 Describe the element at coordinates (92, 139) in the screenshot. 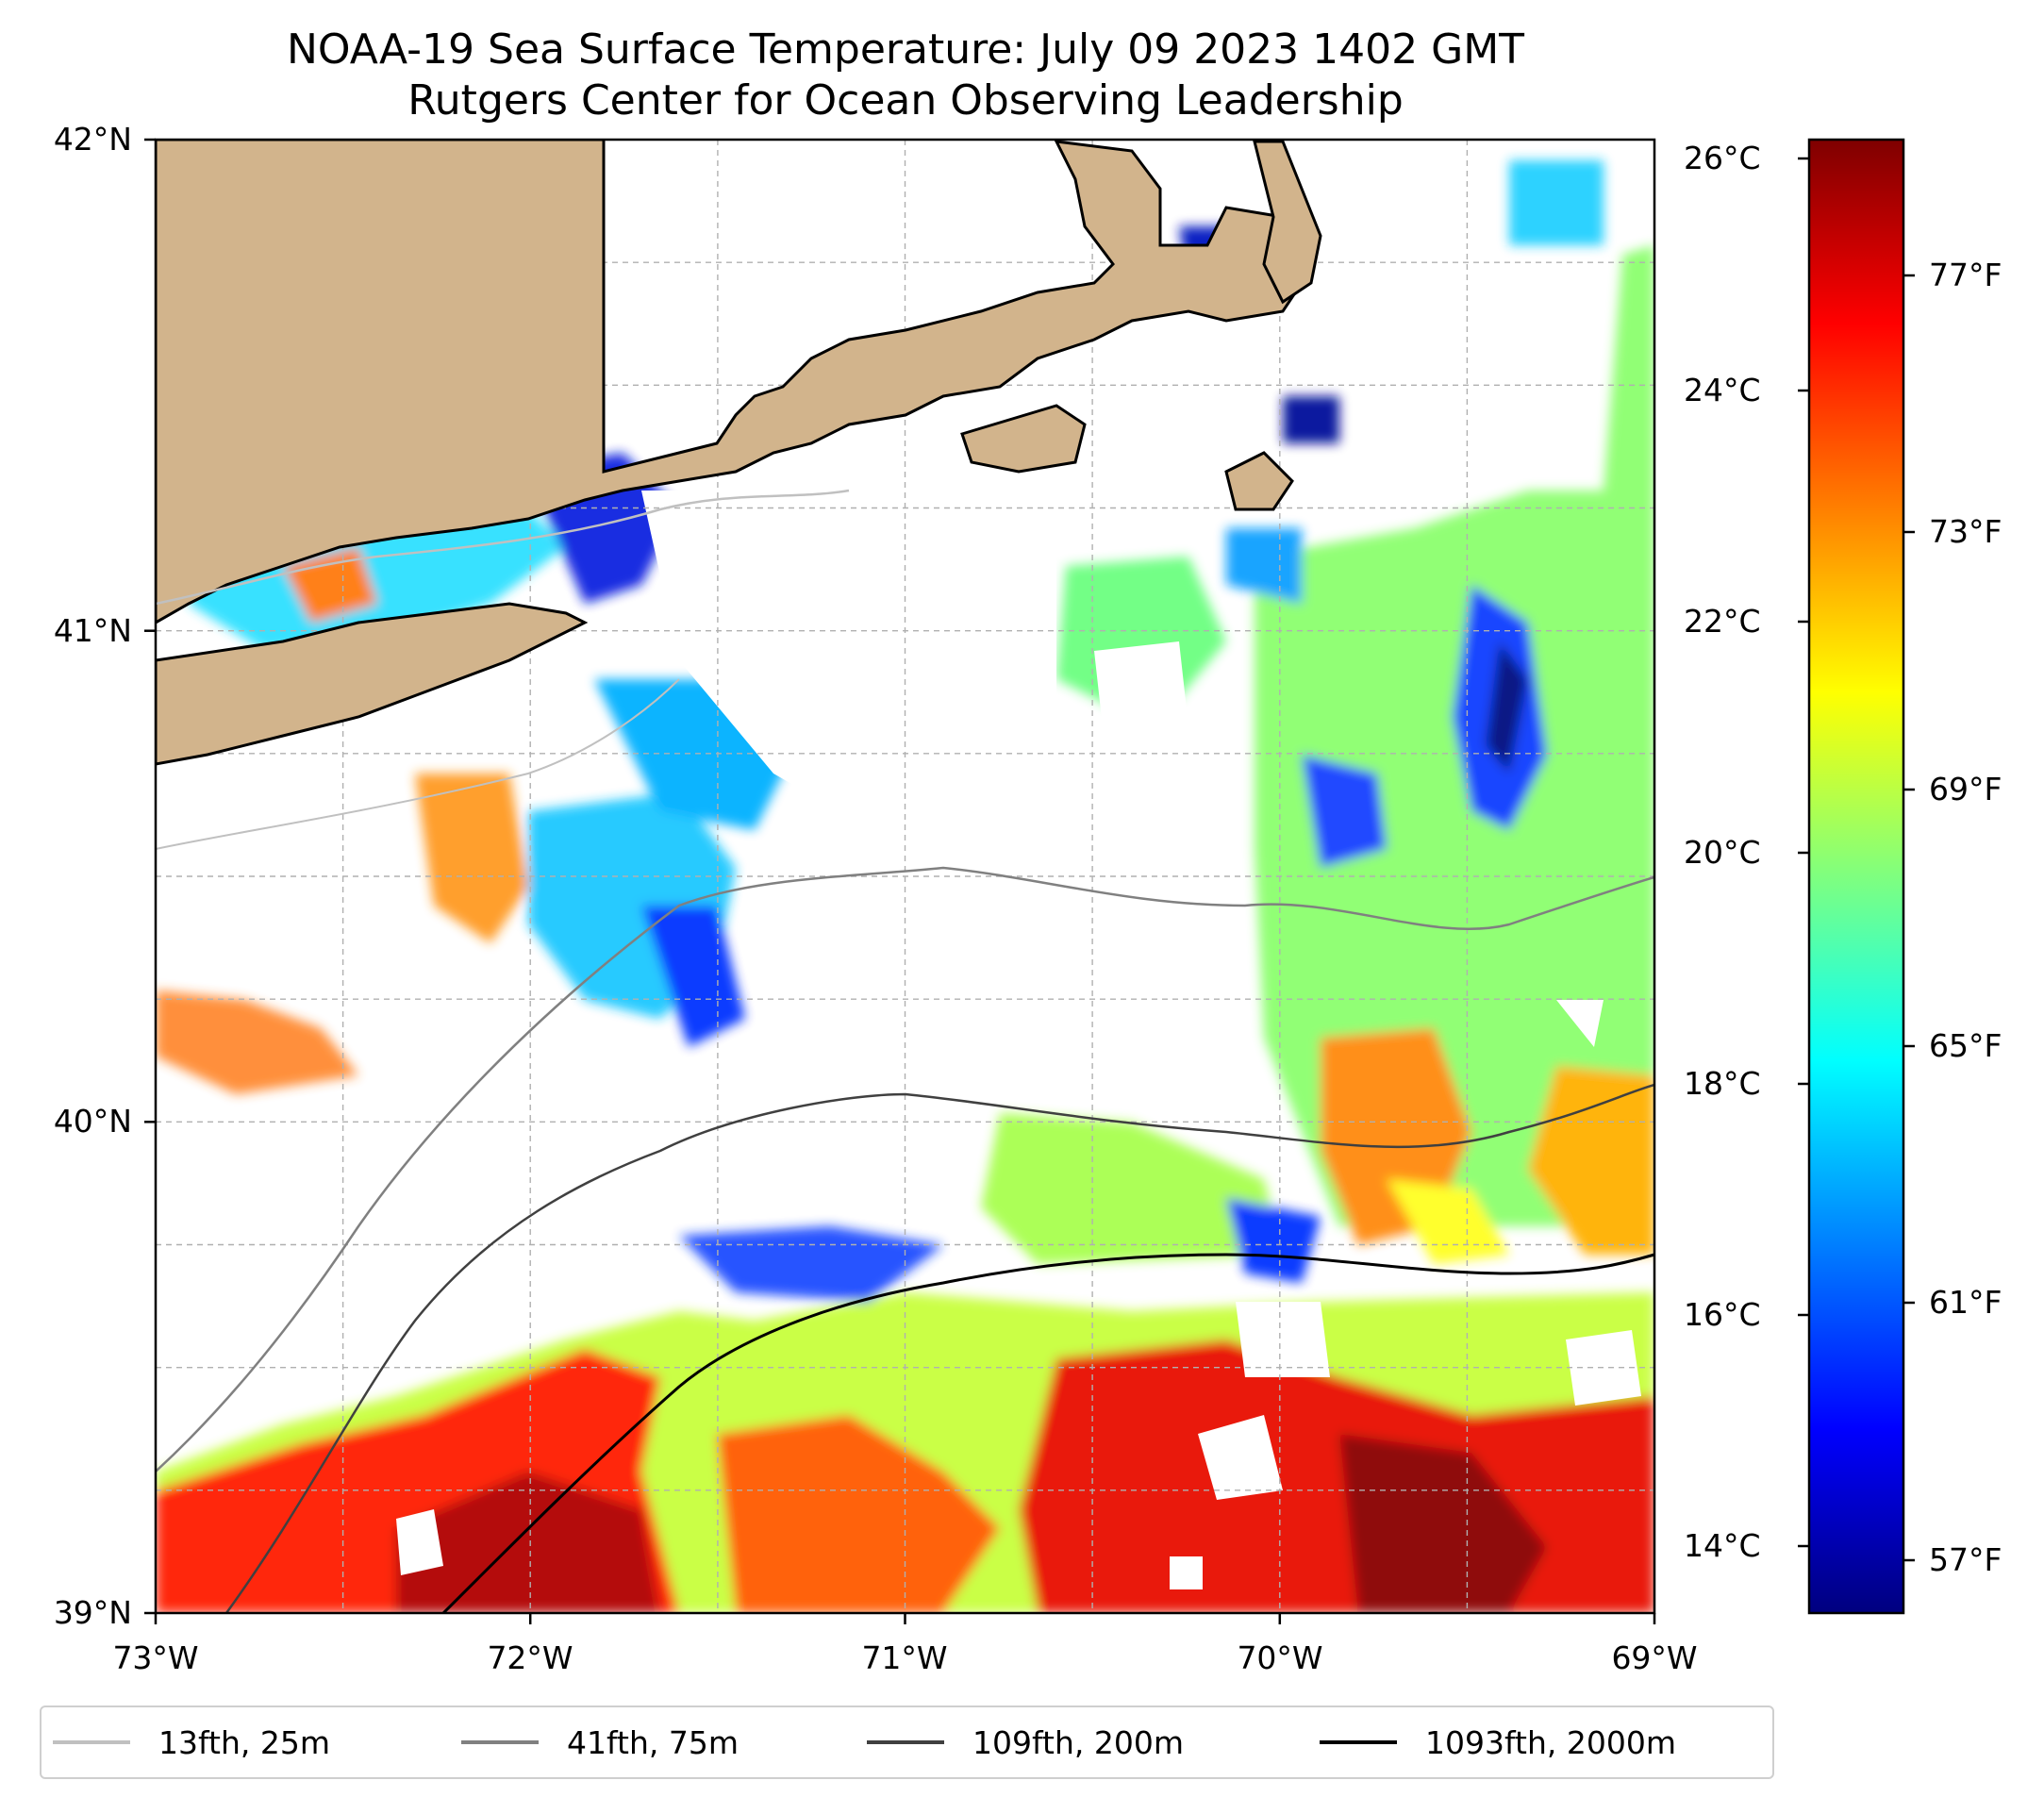

I see `lat-label-42: 42°N` at that location.